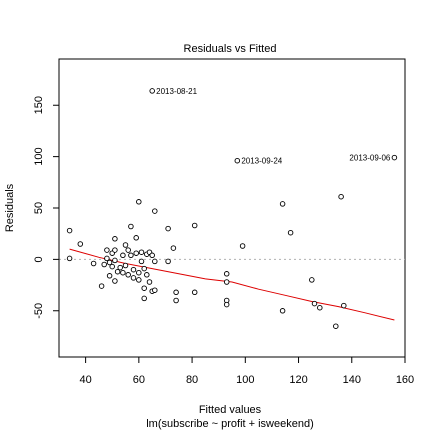  What do you see at coordinates (10, 207) in the screenshot?
I see `y-axis-label: Residuals` at bounding box center [10, 207].